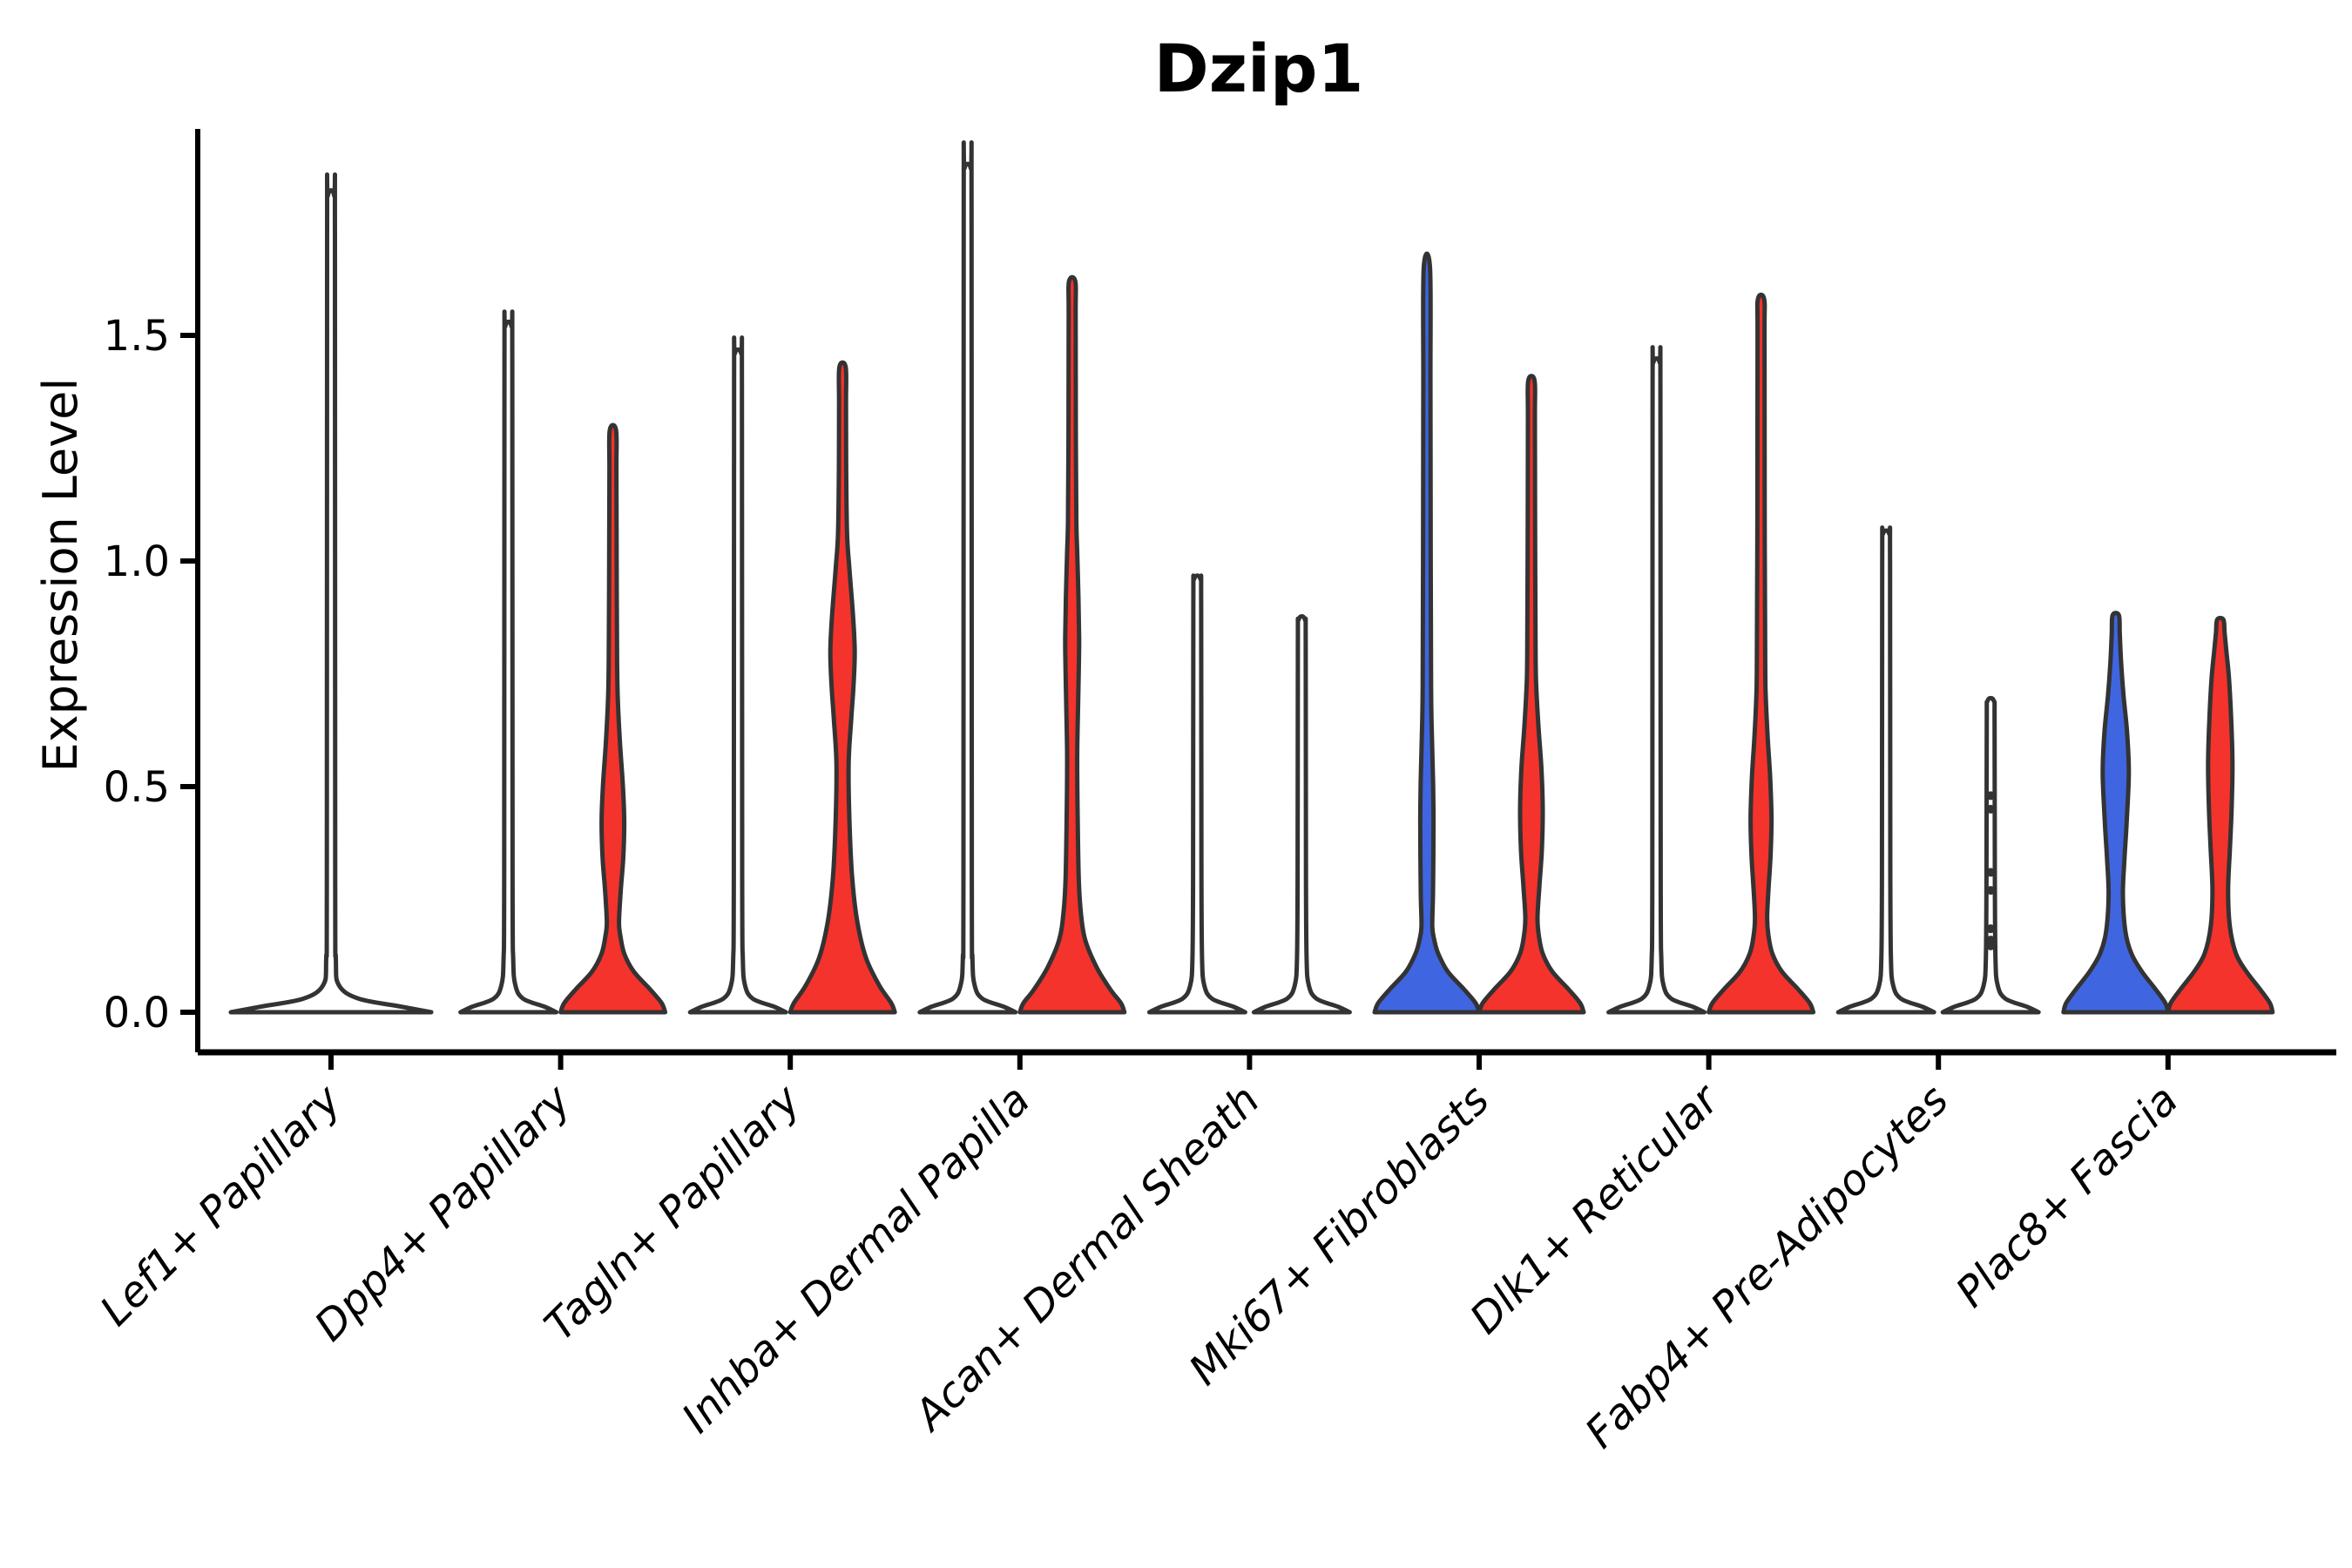 Image resolution: width=2352 pixels, height=1568 pixels. What do you see at coordinates (1427, 633) in the screenshot?
I see `violin-5-left` at bounding box center [1427, 633].